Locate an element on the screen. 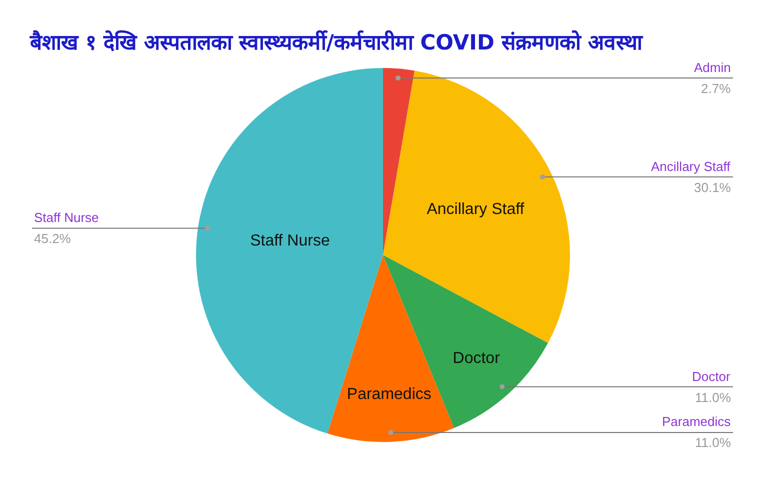 This screenshot has height=486, width=768. data-label: 30.1% is located at coordinates (713, 187).